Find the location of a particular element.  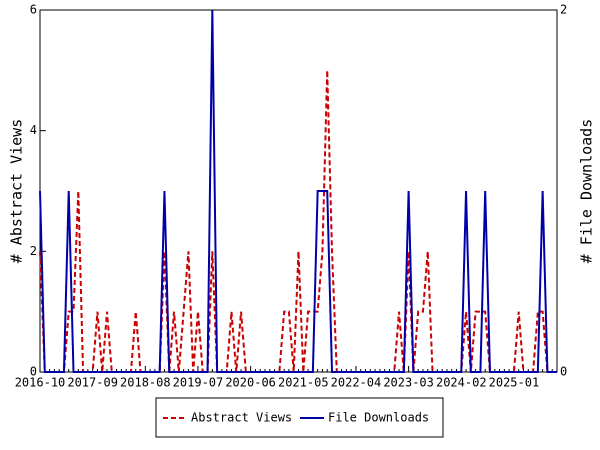

x-tick-label: 2023-03 is located at coordinates (408, 383).